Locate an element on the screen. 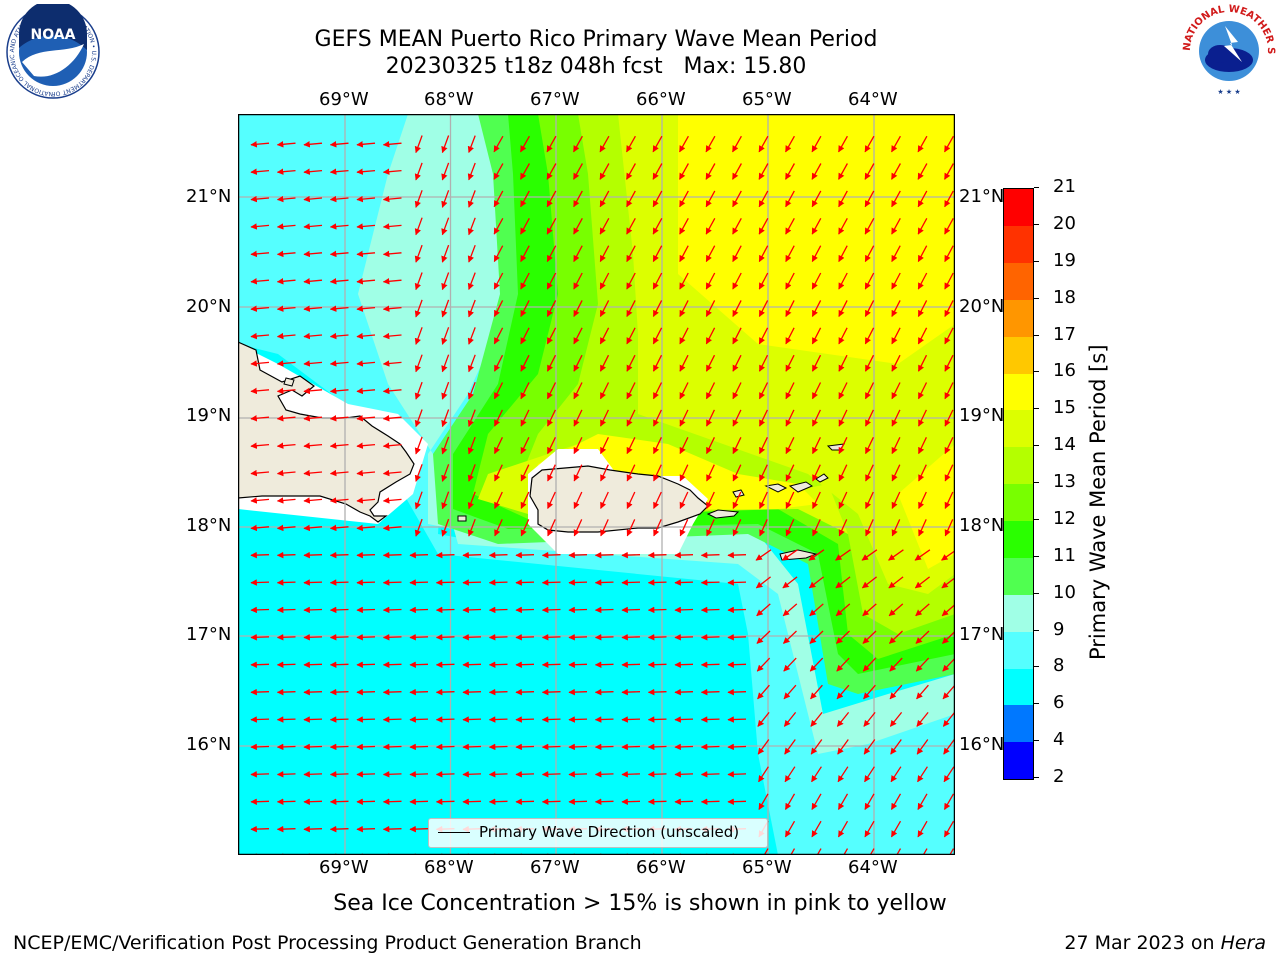  colorbar-tick-label: 12 is located at coordinates (1064, 518).